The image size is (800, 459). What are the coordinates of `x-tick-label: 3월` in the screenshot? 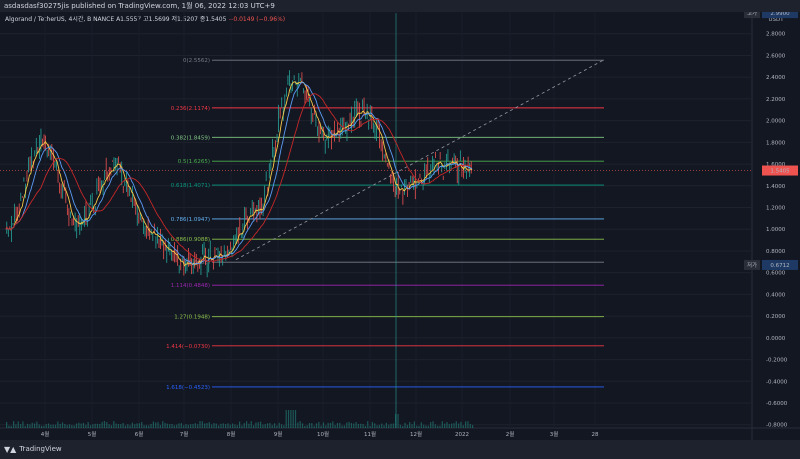 It's located at (554, 434).